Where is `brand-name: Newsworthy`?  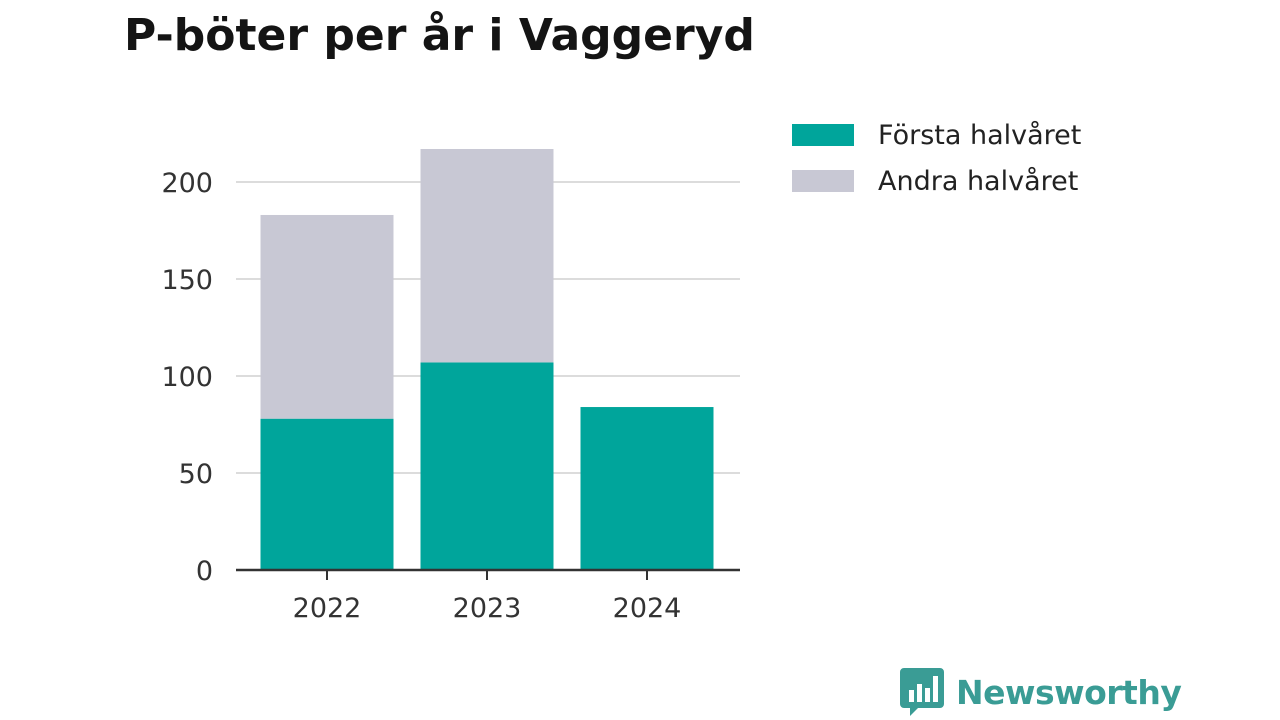
brand-name: Newsworthy is located at coordinates (1069, 692).